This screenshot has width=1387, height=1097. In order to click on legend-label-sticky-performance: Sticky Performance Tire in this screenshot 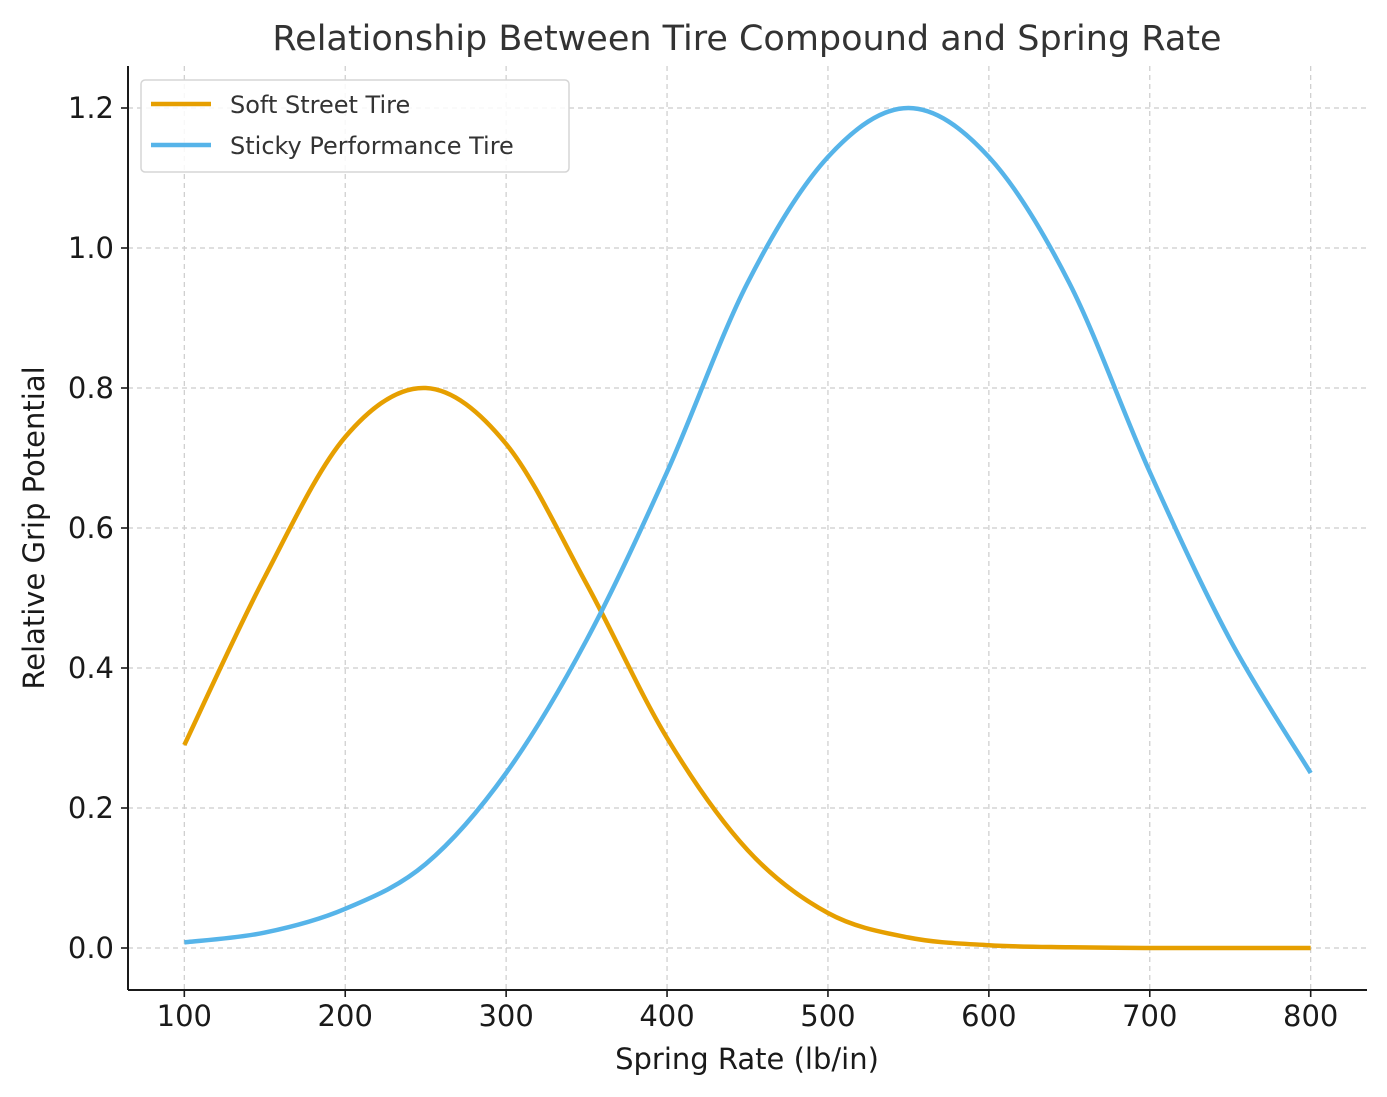, I will do `click(372, 146)`.